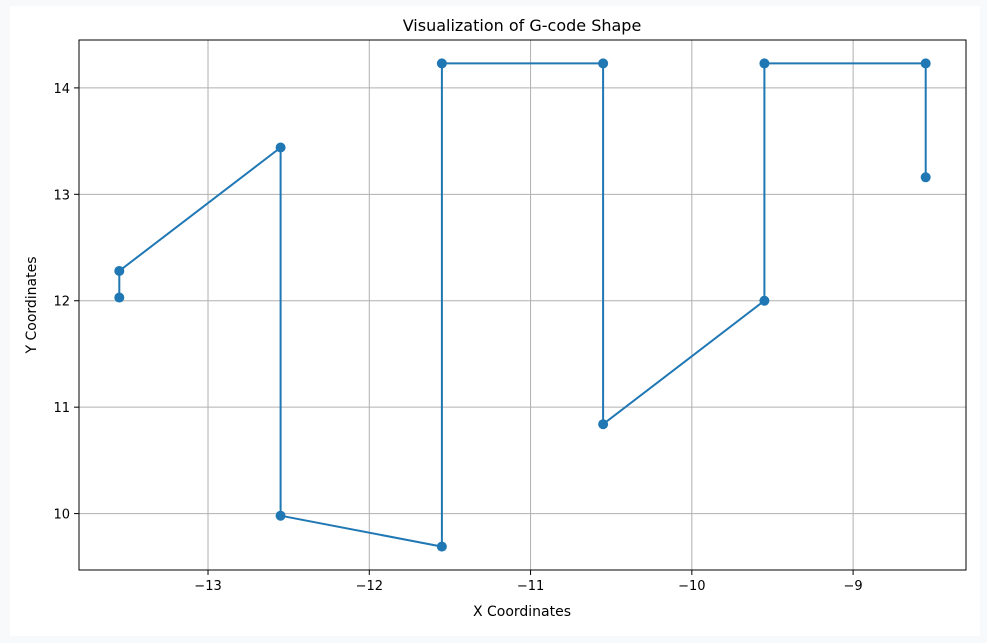  What do you see at coordinates (691, 586) in the screenshot?
I see `x-tick-label: −10` at bounding box center [691, 586].